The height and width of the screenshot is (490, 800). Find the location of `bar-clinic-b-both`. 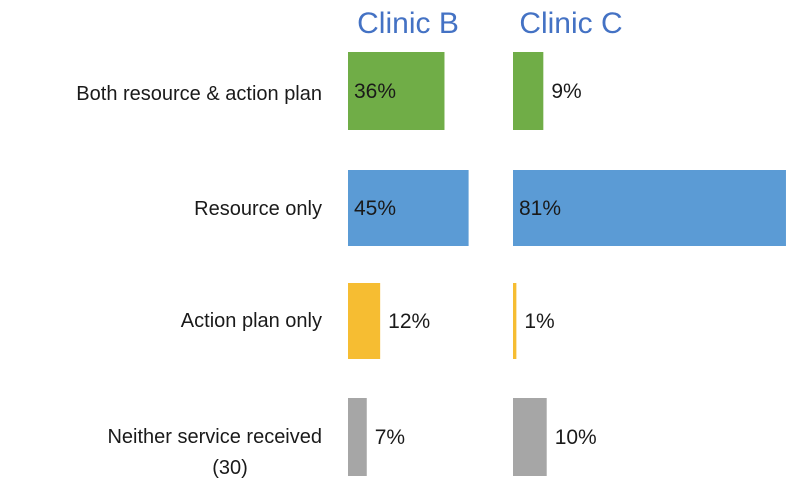

bar-clinic-b-both is located at coordinates (396, 91).